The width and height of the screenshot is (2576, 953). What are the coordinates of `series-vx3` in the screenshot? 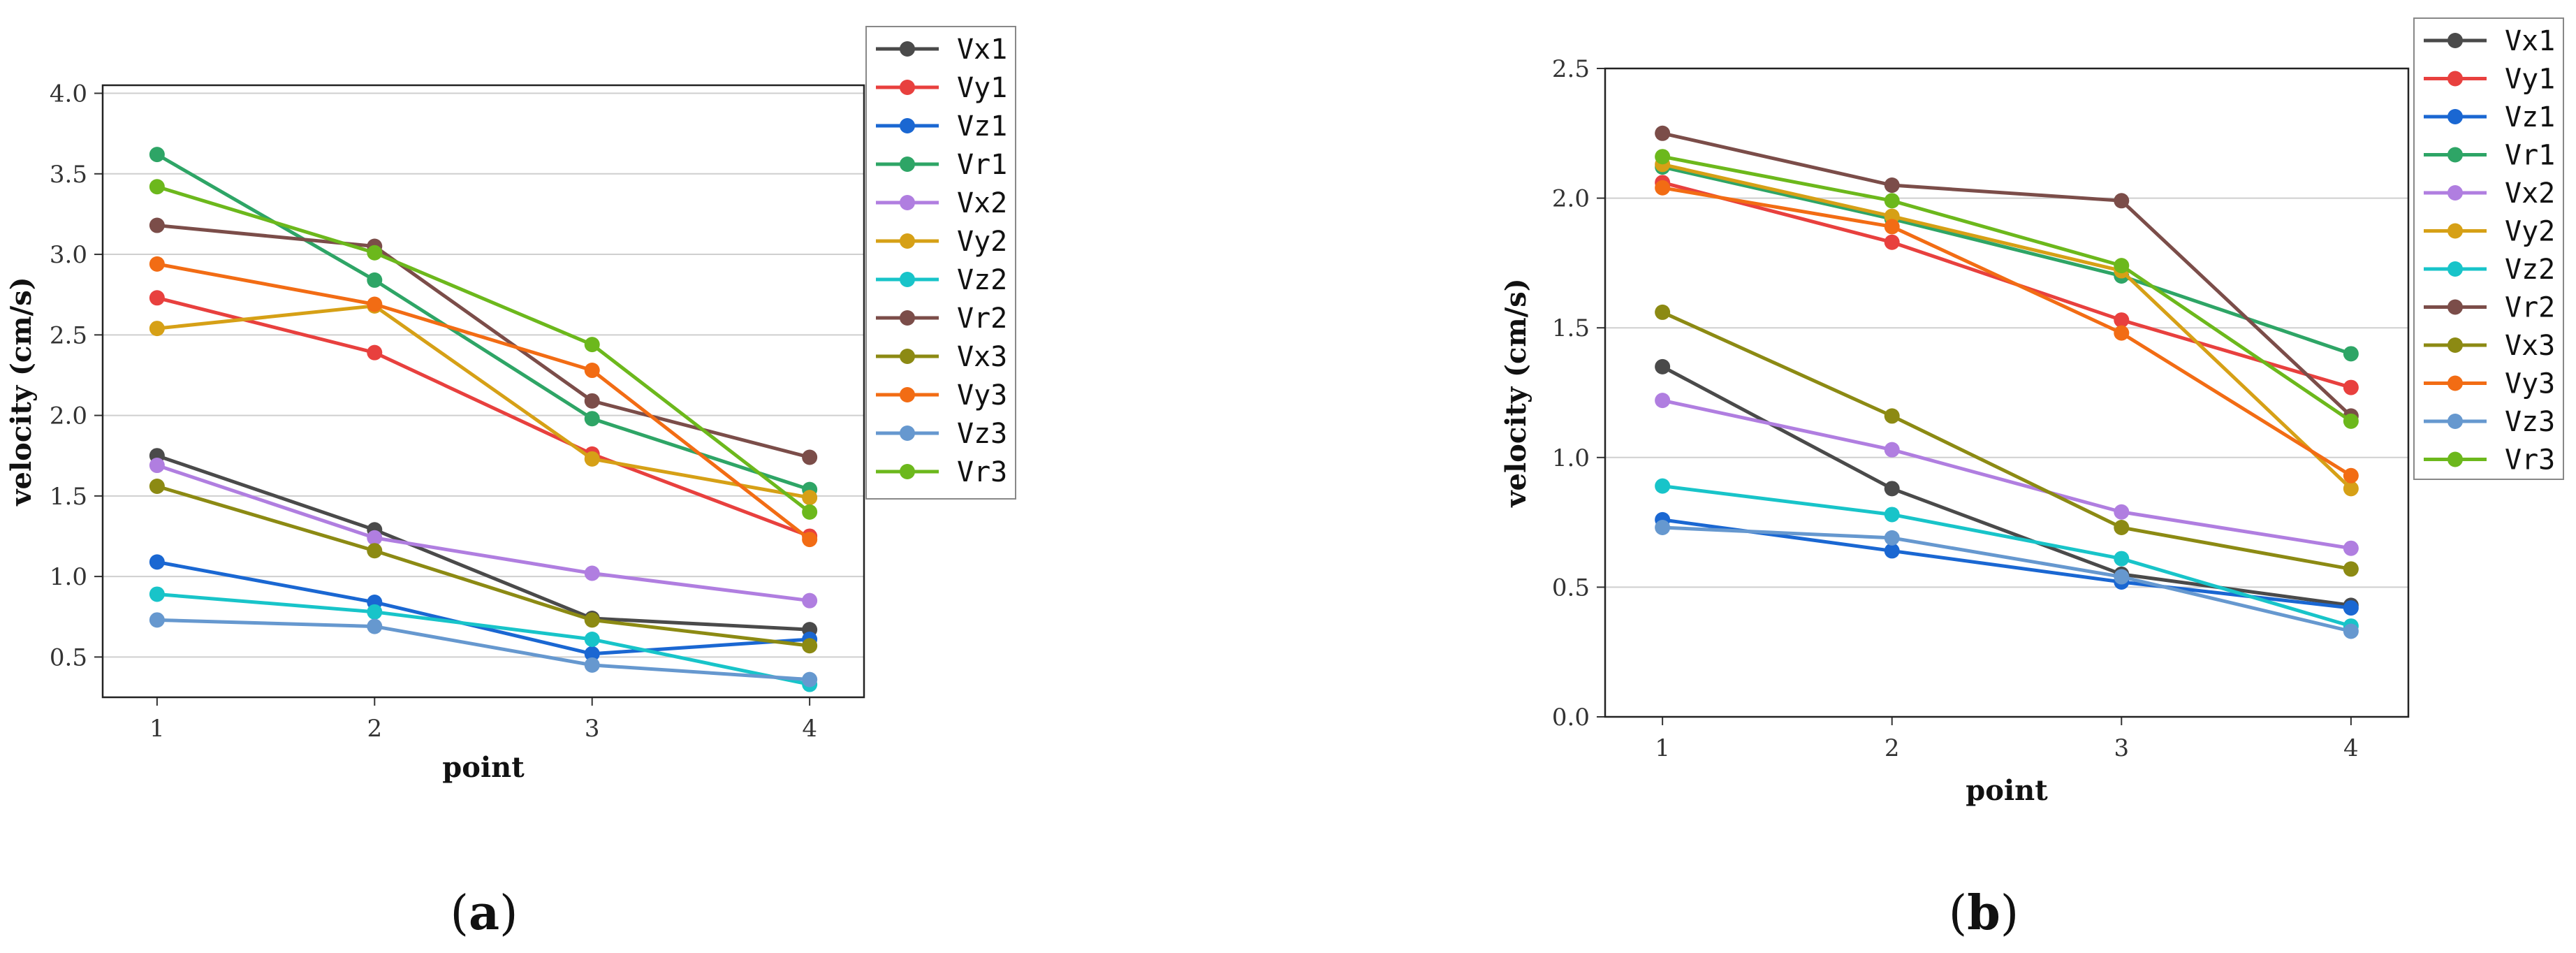 It's located at (483, 566).